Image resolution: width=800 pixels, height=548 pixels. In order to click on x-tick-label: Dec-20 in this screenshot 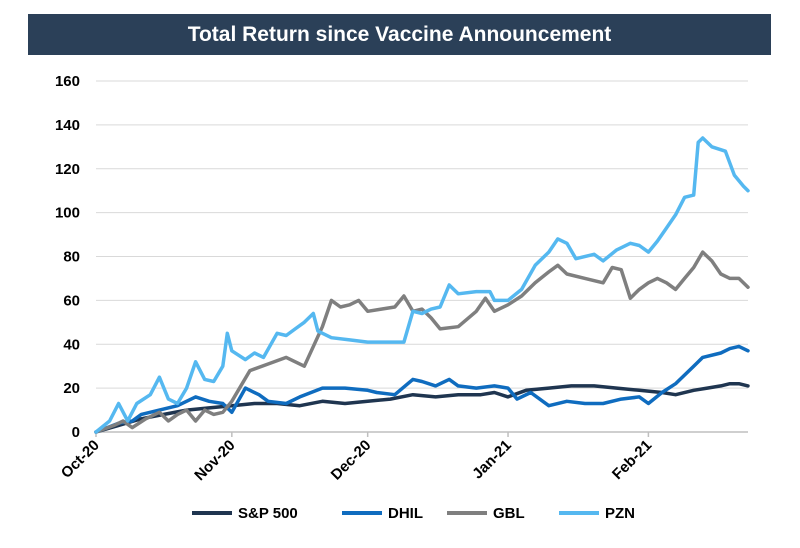, I will do `click(351, 460)`.